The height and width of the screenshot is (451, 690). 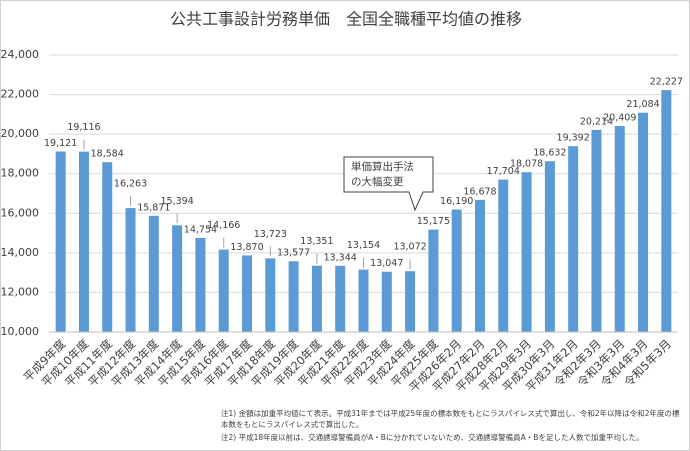 What do you see at coordinates (377, 181) in the screenshot?
I see `annotation: の大幅変更` at bounding box center [377, 181].